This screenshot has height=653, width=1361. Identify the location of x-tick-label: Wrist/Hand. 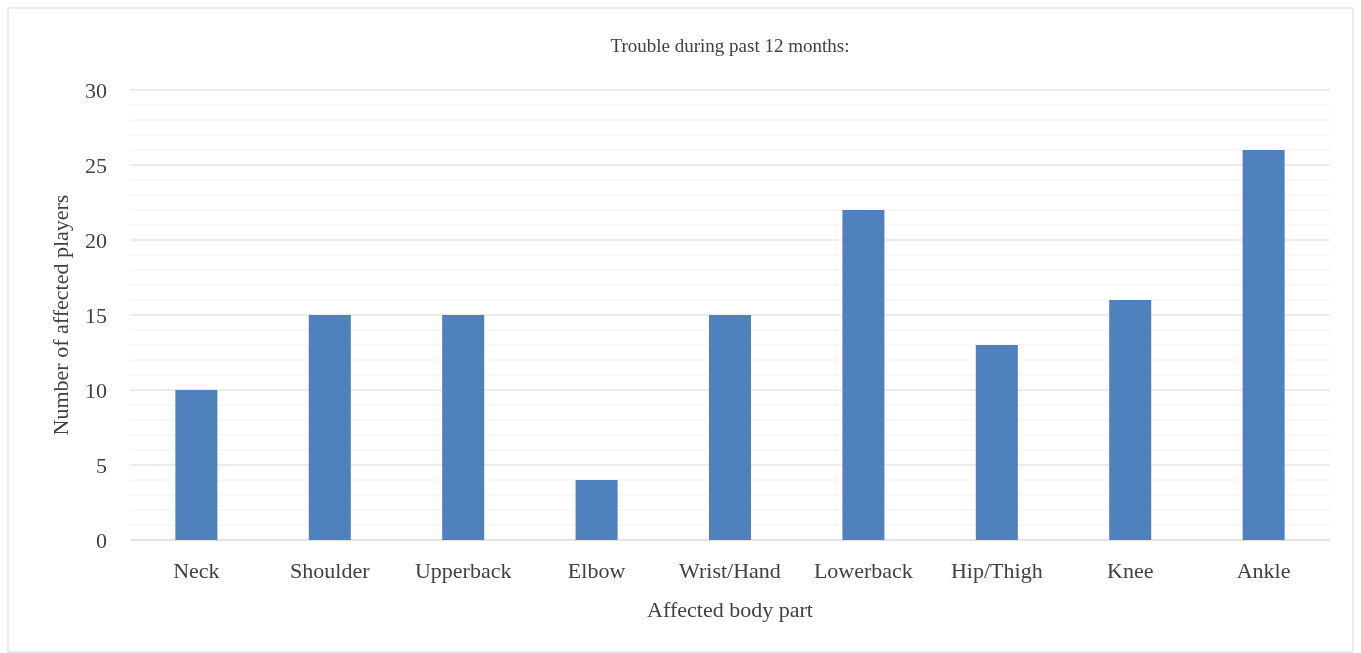
(730, 570).